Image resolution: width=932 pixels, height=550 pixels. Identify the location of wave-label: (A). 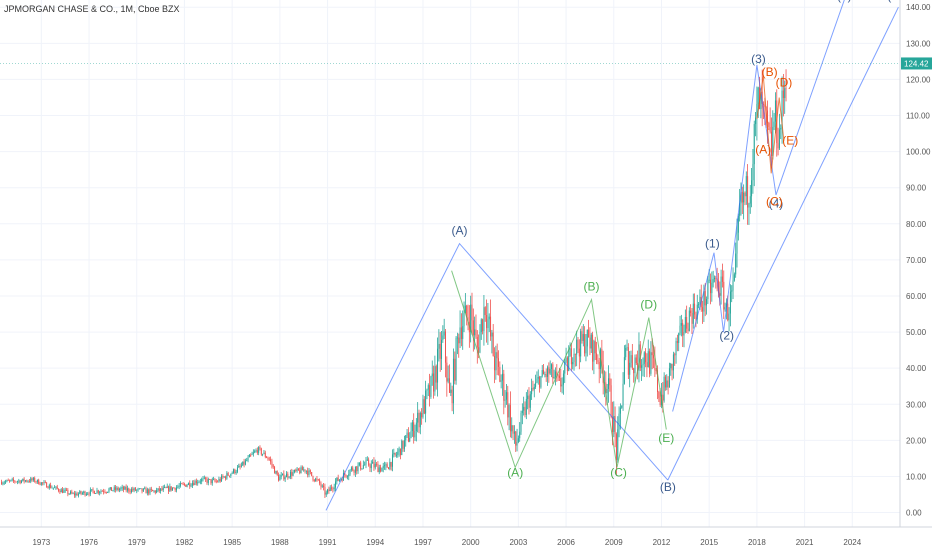
(515, 472).